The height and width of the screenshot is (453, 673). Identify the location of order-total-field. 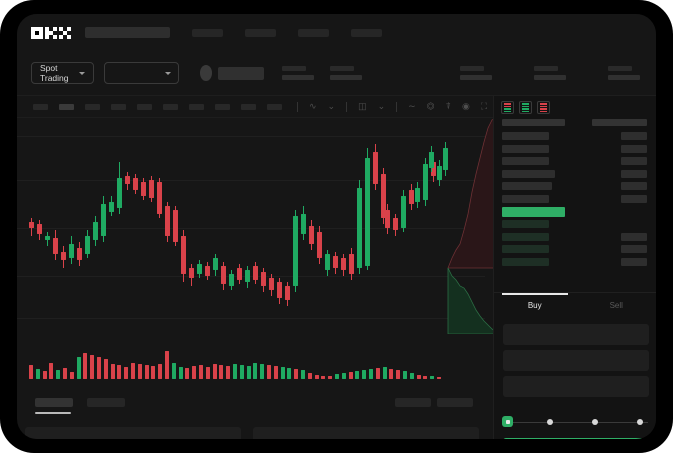
(576, 386).